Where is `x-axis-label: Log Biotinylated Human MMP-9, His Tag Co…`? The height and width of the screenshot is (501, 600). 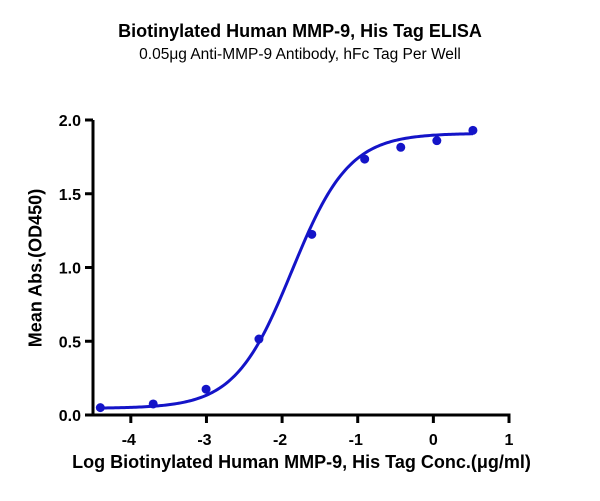
x-axis-label: Log Biotinylated Human MMP-9, His Tag Co… is located at coordinates (301, 462).